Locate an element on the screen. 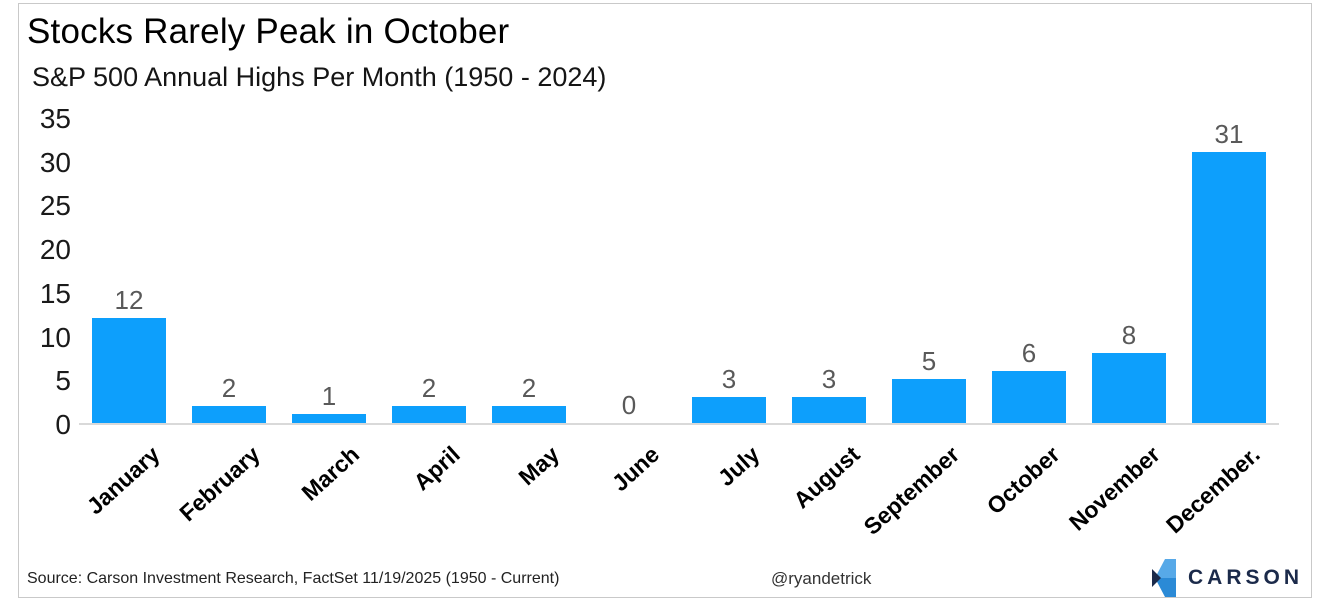 This screenshot has width=1320, height=610. bar-value-label: 8 is located at coordinates (1129, 335).